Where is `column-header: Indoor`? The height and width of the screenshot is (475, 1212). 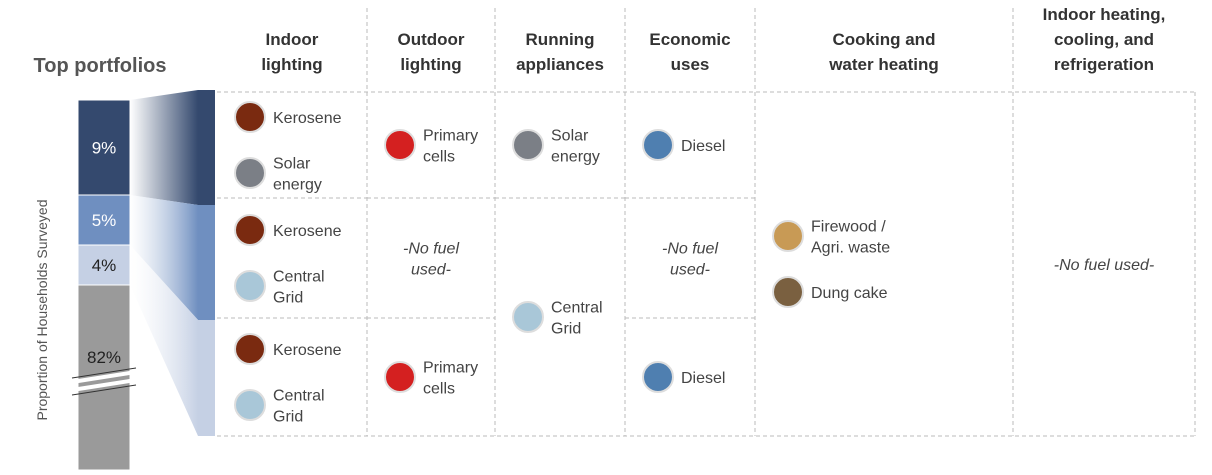
column-header: Indoor is located at coordinates (292, 39).